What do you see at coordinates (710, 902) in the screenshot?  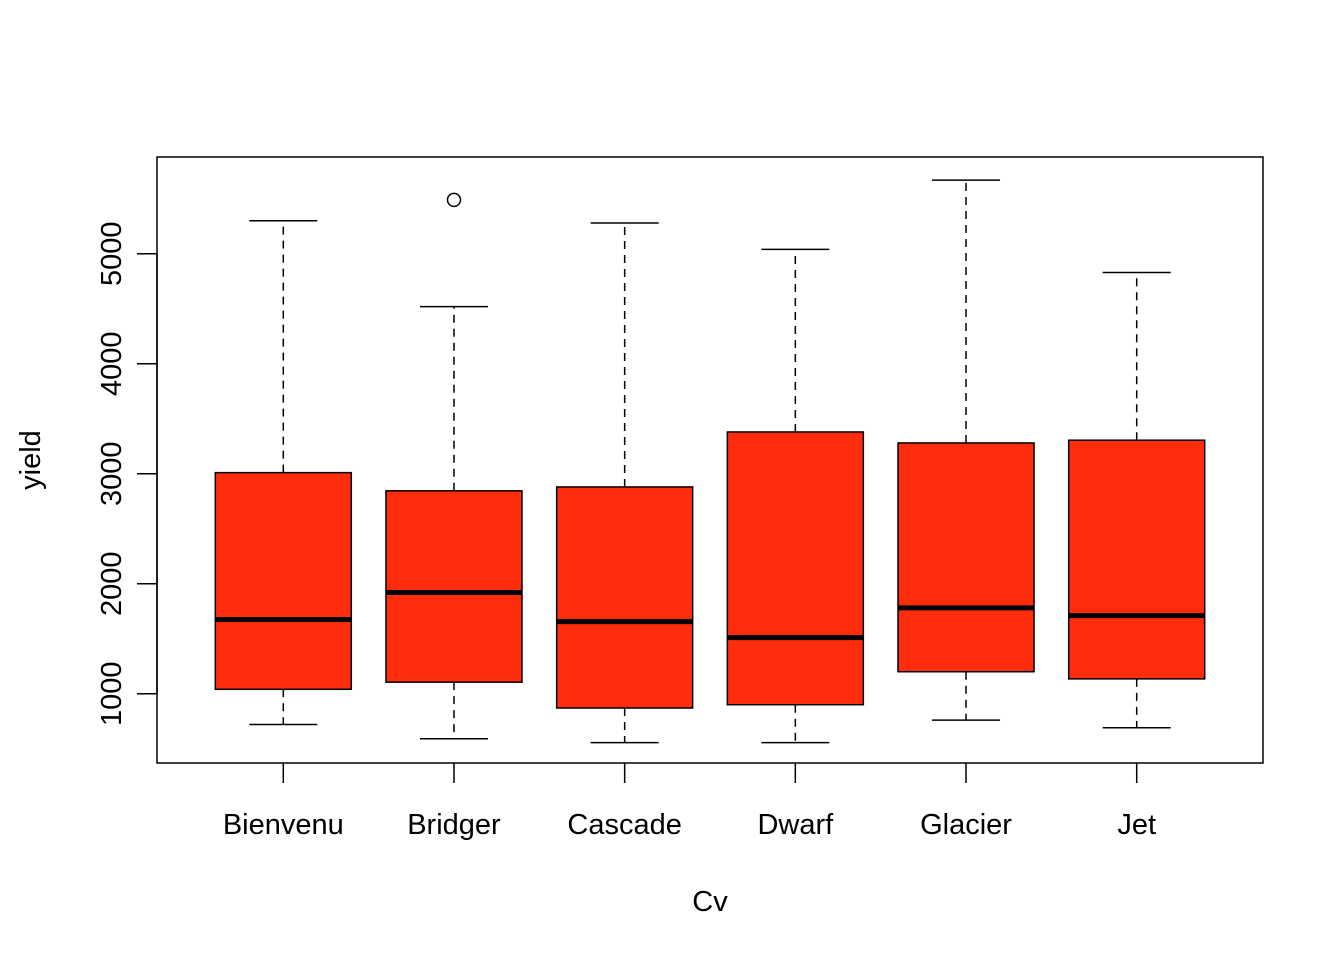 I see `x-axis-label: Cv` at bounding box center [710, 902].